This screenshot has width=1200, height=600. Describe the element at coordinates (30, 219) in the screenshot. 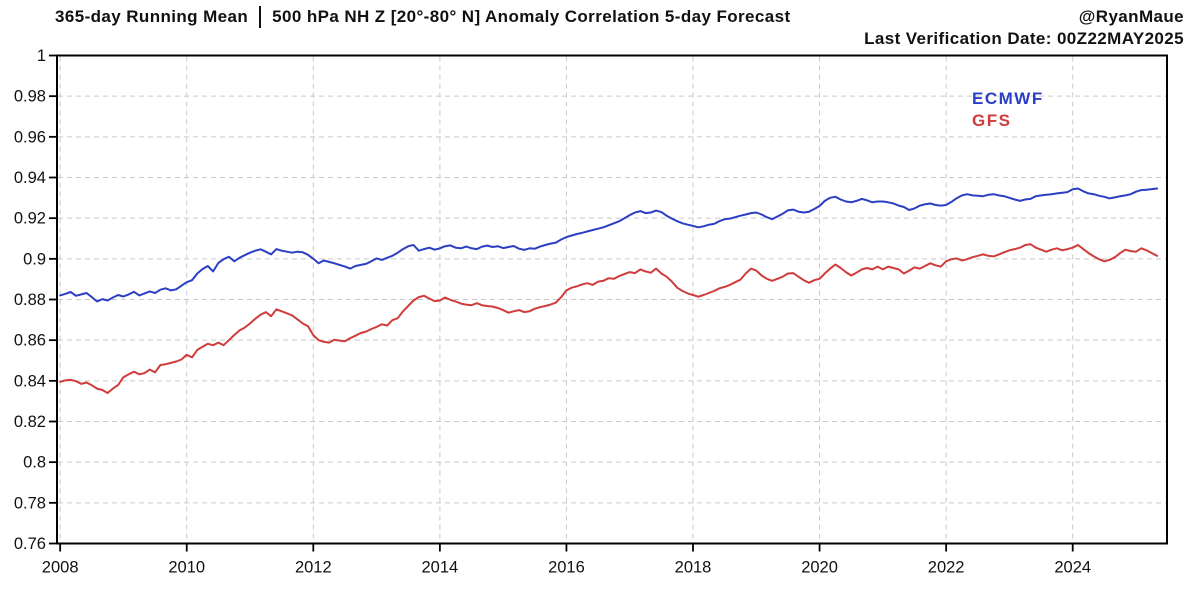

I see `y-tick-label: 0.92` at that location.